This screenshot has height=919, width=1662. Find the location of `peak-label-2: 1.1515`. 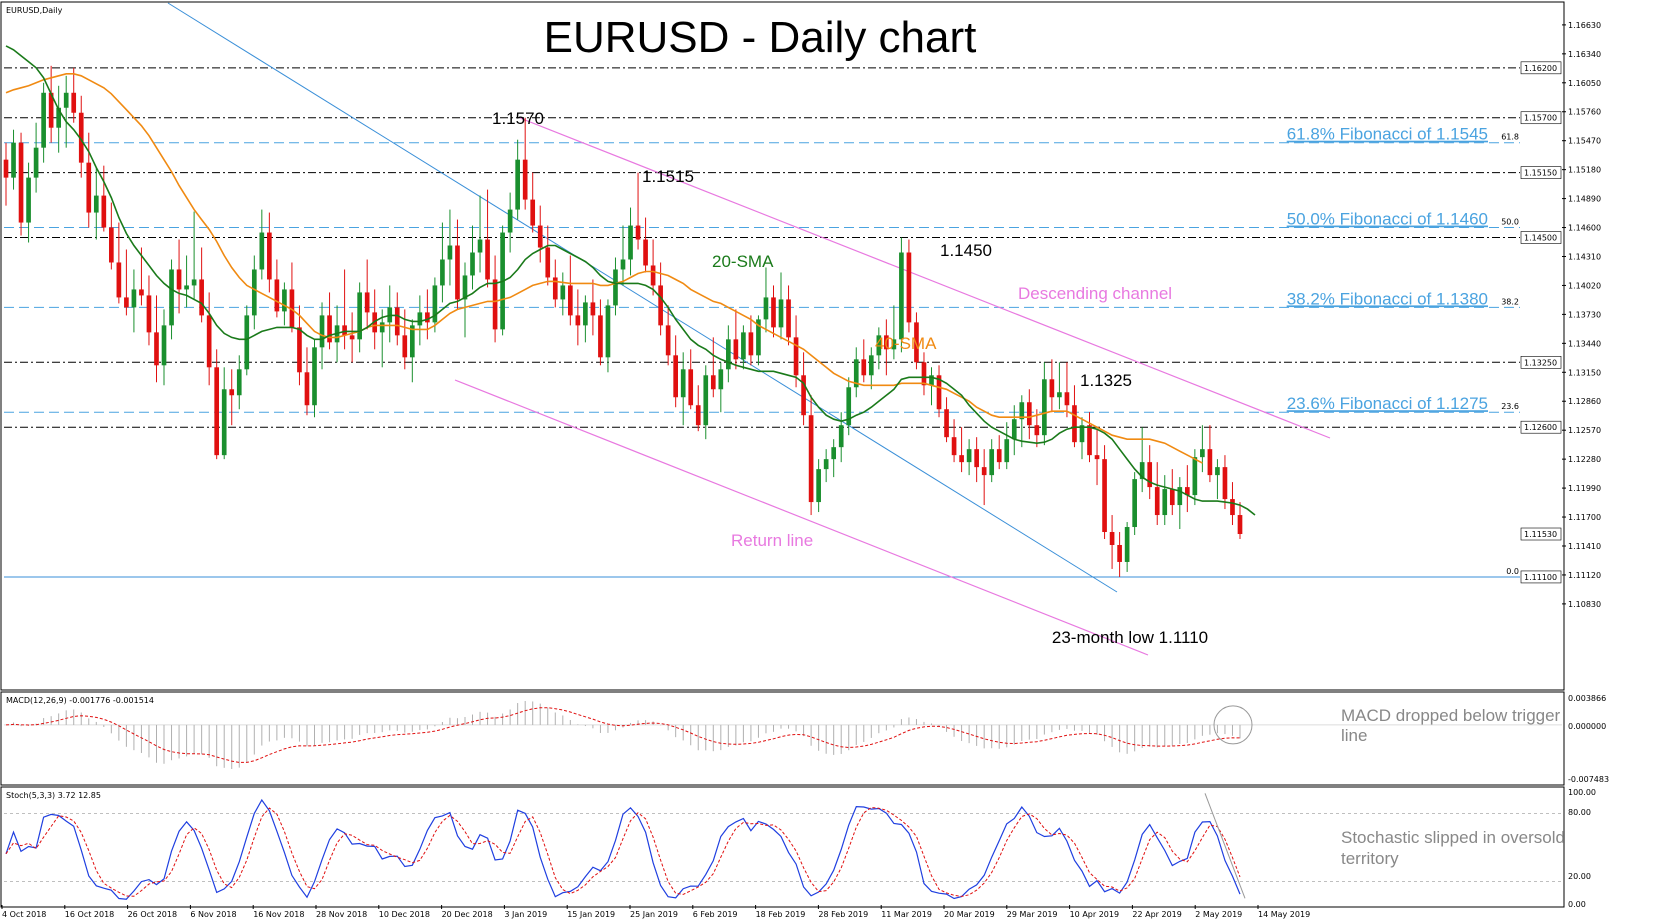

peak-label-2: 1.1515 is located at coordinates (668, 176).